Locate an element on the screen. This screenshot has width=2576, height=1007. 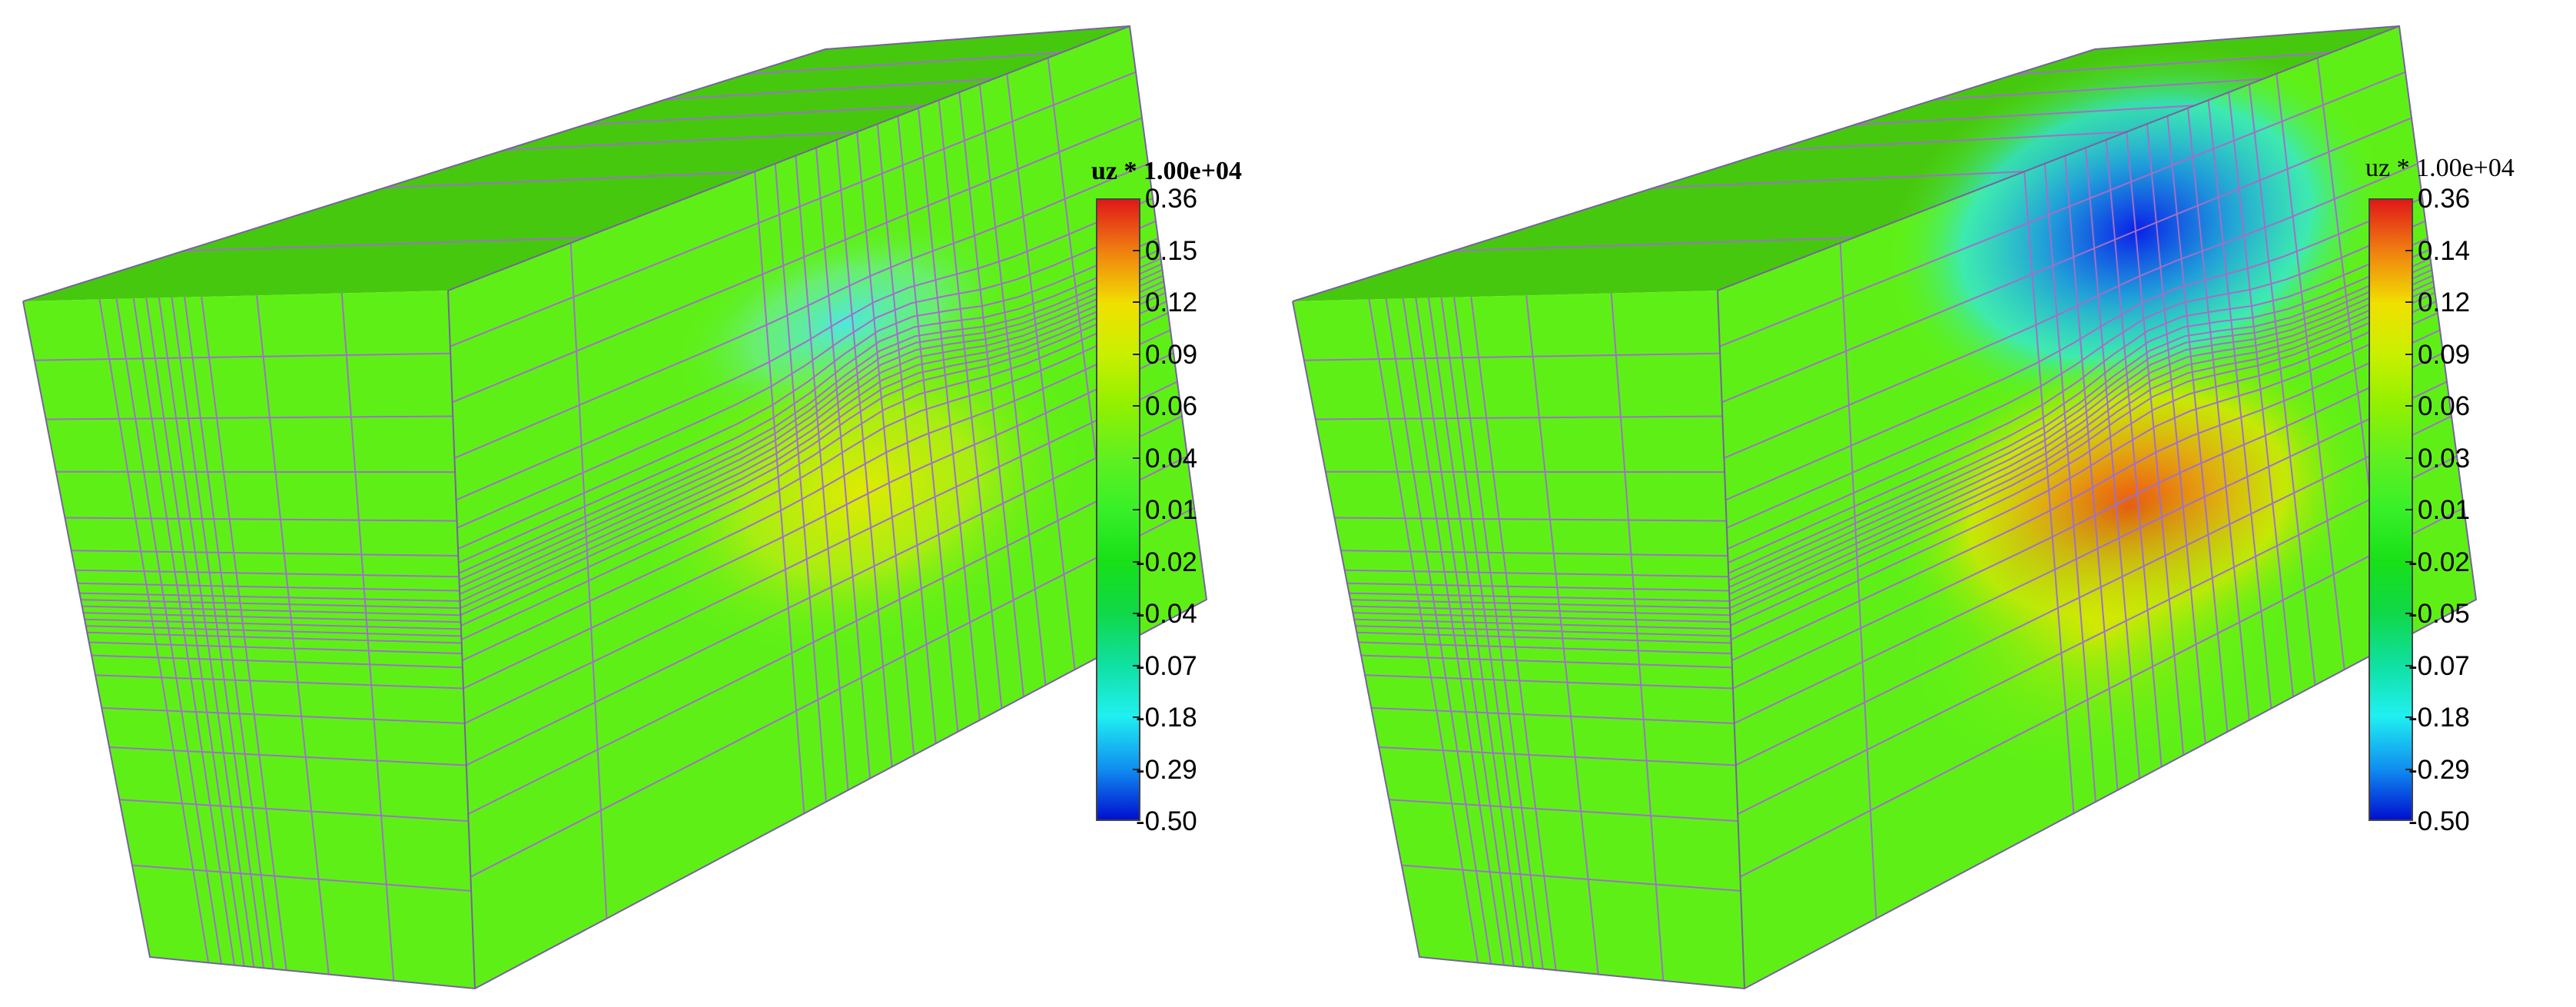
tick-label: 0.03 is located at coordinates (2444, 458).